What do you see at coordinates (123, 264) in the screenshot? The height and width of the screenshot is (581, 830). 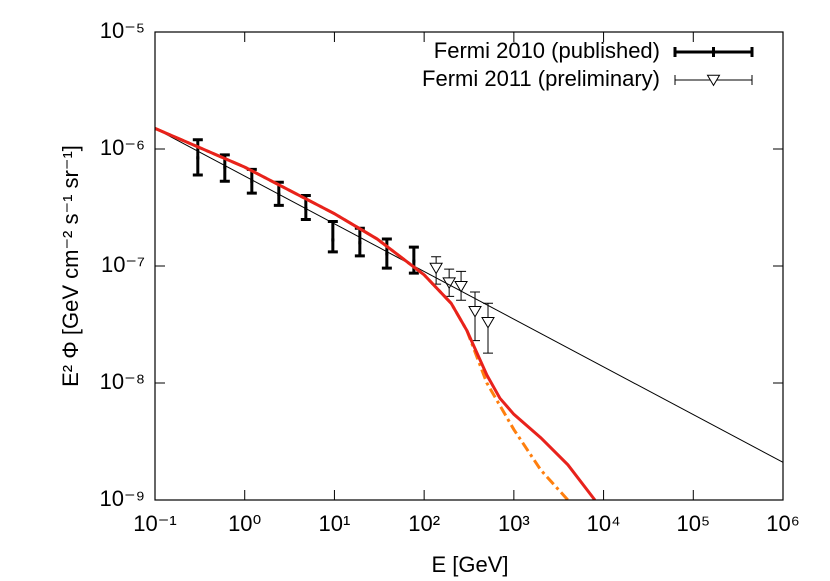 I see `y-tick-label: 10⁻⁷` at bounding box center [123, 264].